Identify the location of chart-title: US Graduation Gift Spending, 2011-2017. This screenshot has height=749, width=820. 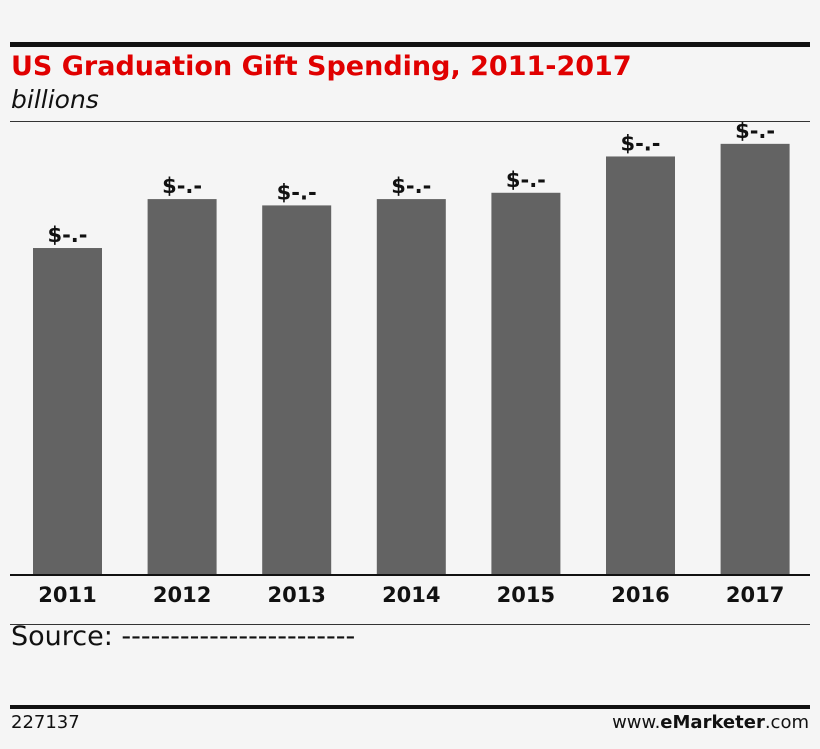
(321, 66).